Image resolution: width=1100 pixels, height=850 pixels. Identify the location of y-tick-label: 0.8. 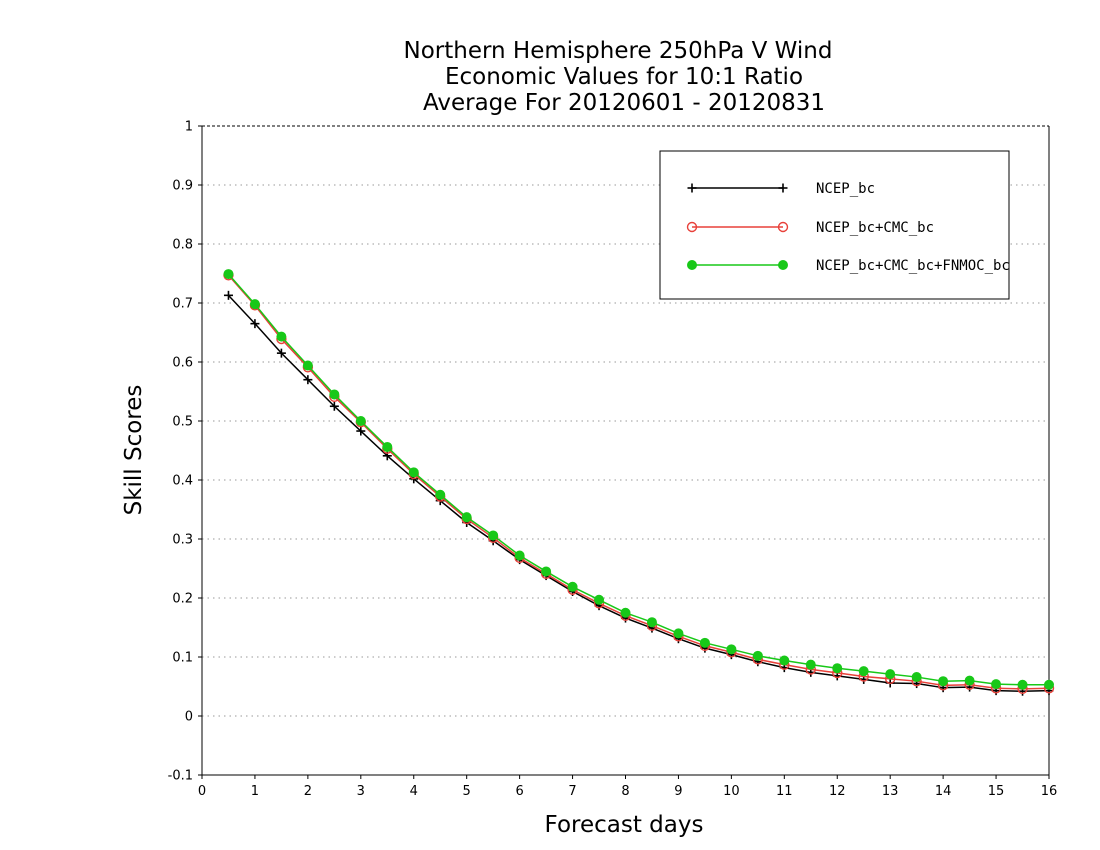
(182, 245).